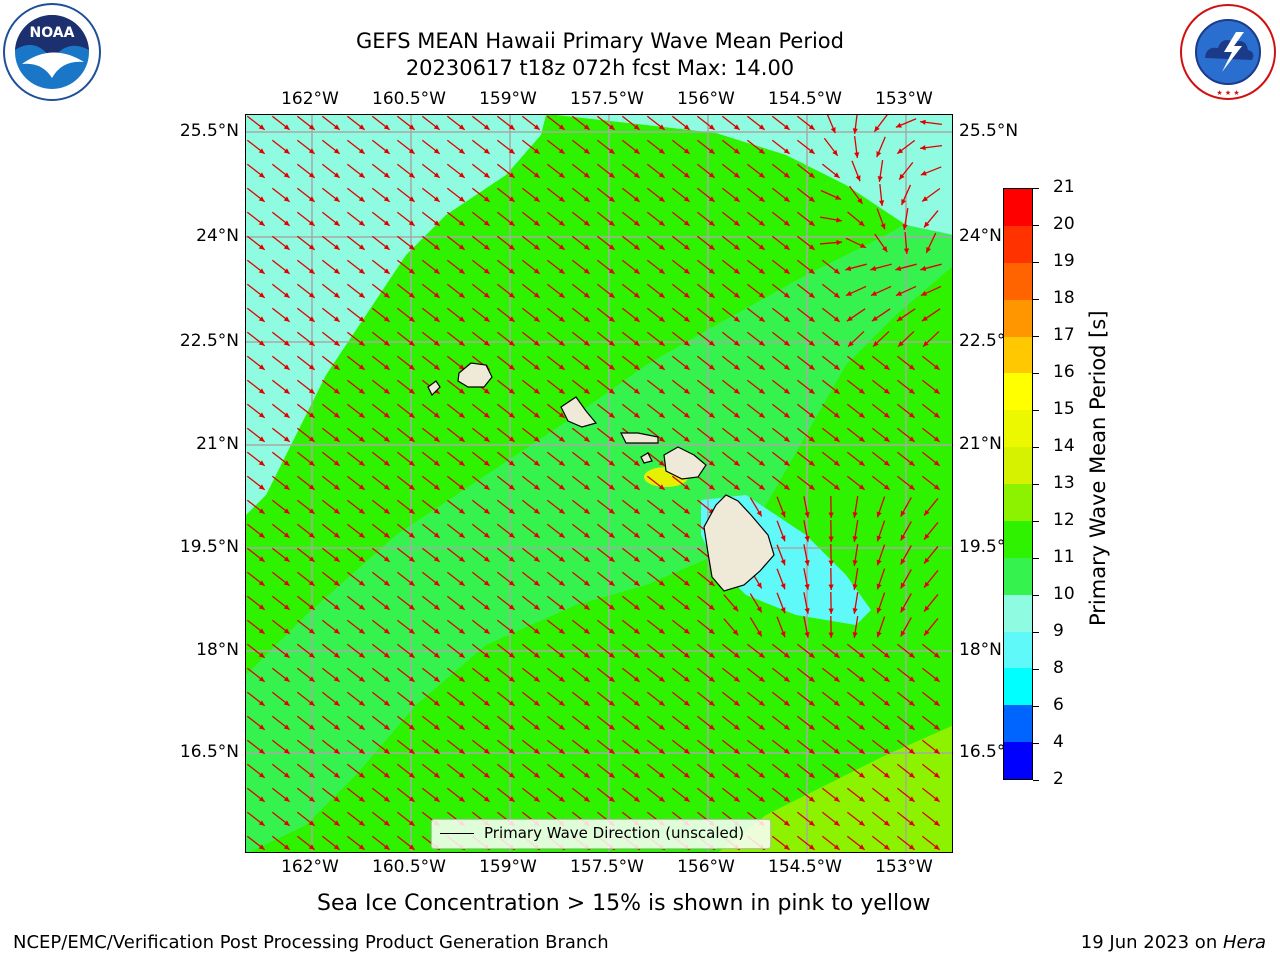 The height and width of the screenshot is (960, 1280). What do you see at coordinates (805, 867) in the screenshot?
I see `lon-tick-bottom: 154.5°W` at bounding box center [805, 867].